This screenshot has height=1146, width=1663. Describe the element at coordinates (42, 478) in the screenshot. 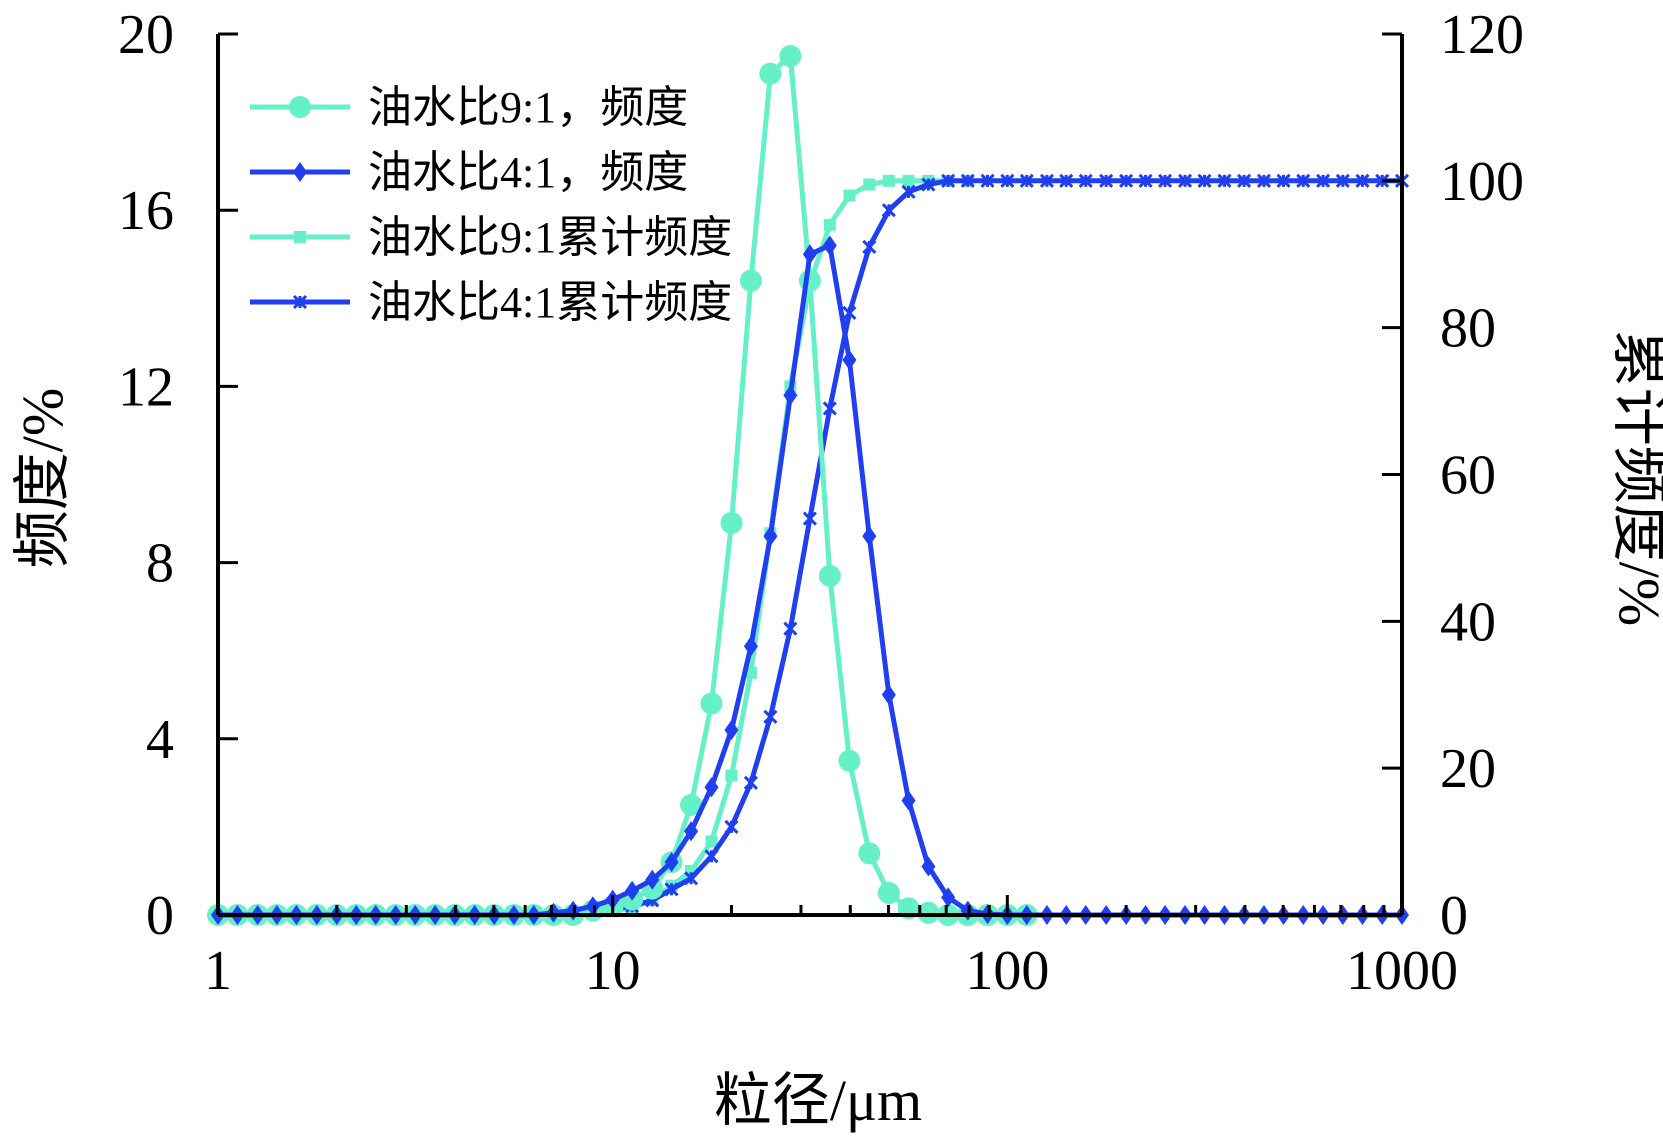

I see `y-axis-title-left: 频度/%` at that location.